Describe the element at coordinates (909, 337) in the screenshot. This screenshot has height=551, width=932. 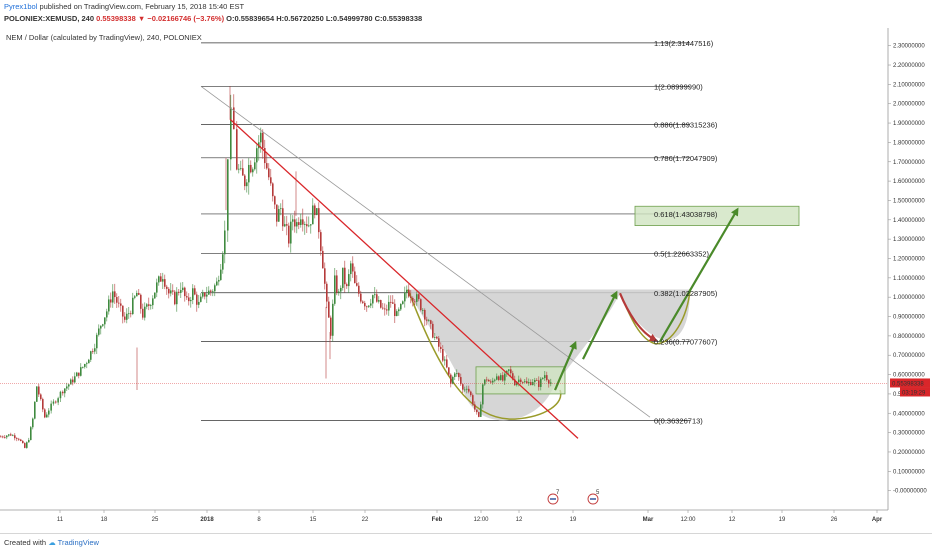
I see `y-tick-label: 0.80000000` at that location.